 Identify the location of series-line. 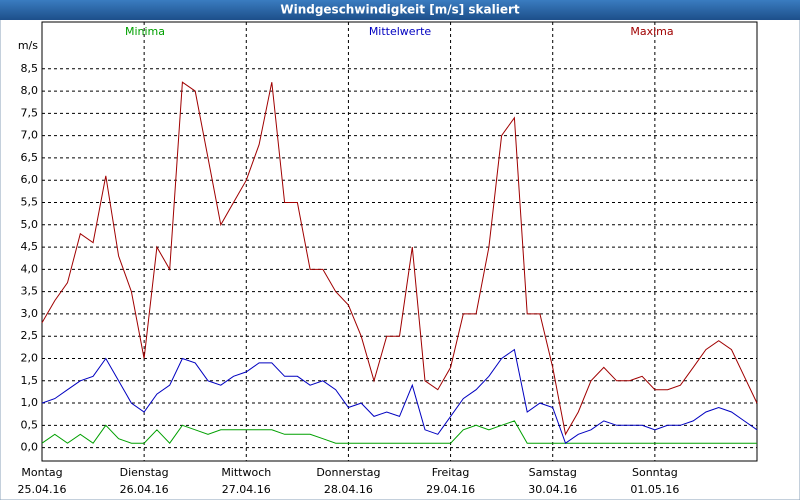
(399, 432).